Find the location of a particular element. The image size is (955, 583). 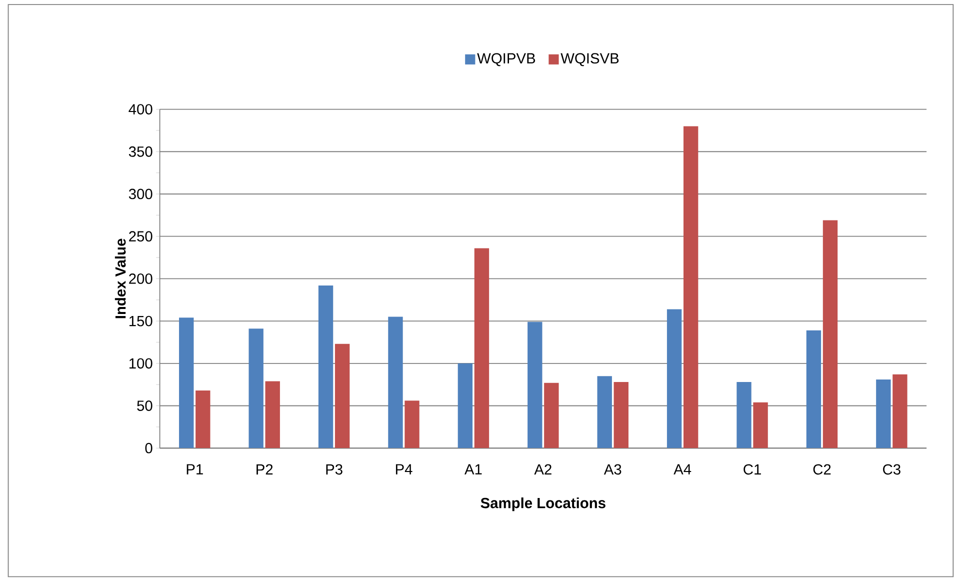

x-tick-label: P1 is located at coordinates (194, 469).